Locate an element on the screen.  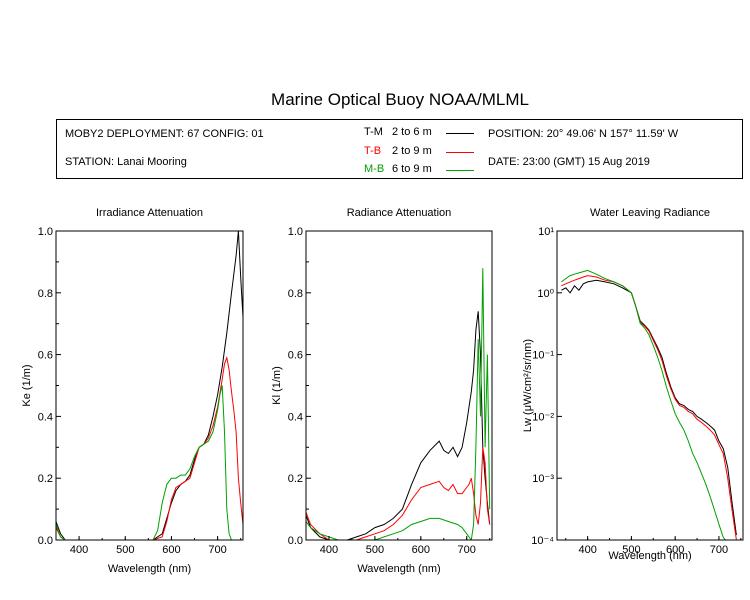
legend-range-tb: 2 to 9 m is located at coordinates (412, 151).